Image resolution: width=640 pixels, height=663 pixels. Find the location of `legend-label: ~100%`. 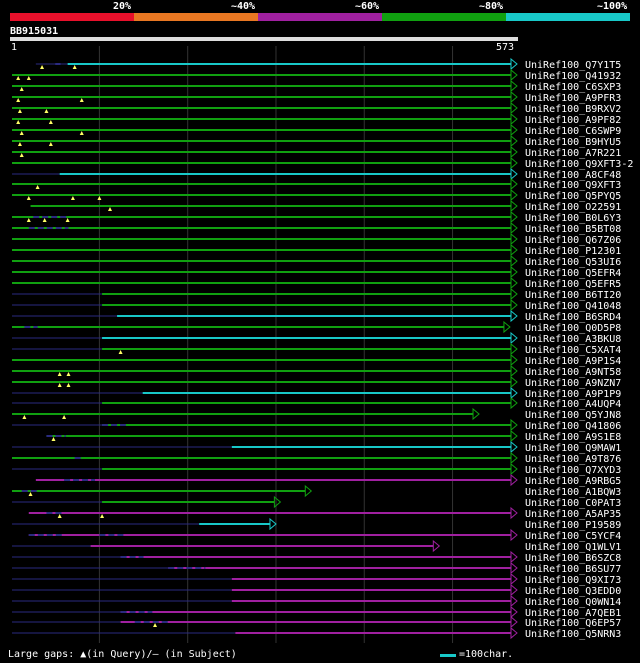

legend-label: ~100% is located at coordinates (612, 6).